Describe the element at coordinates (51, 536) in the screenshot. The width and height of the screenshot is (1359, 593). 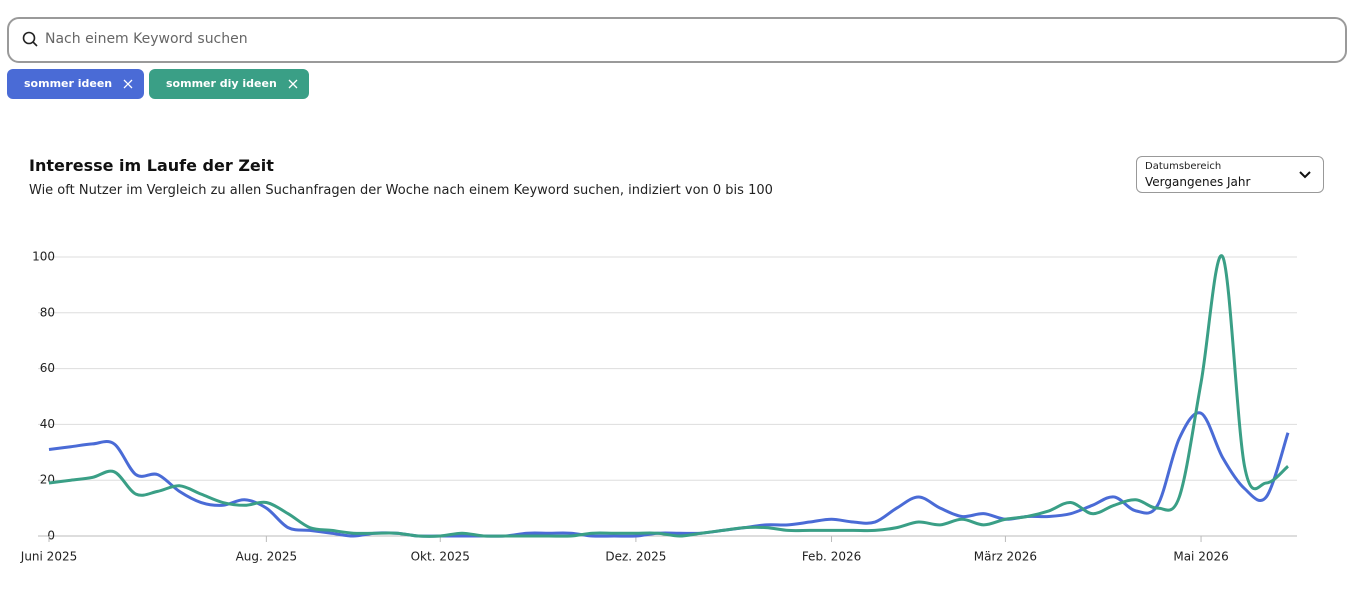
I see `y-tick-label: 0` at that location.